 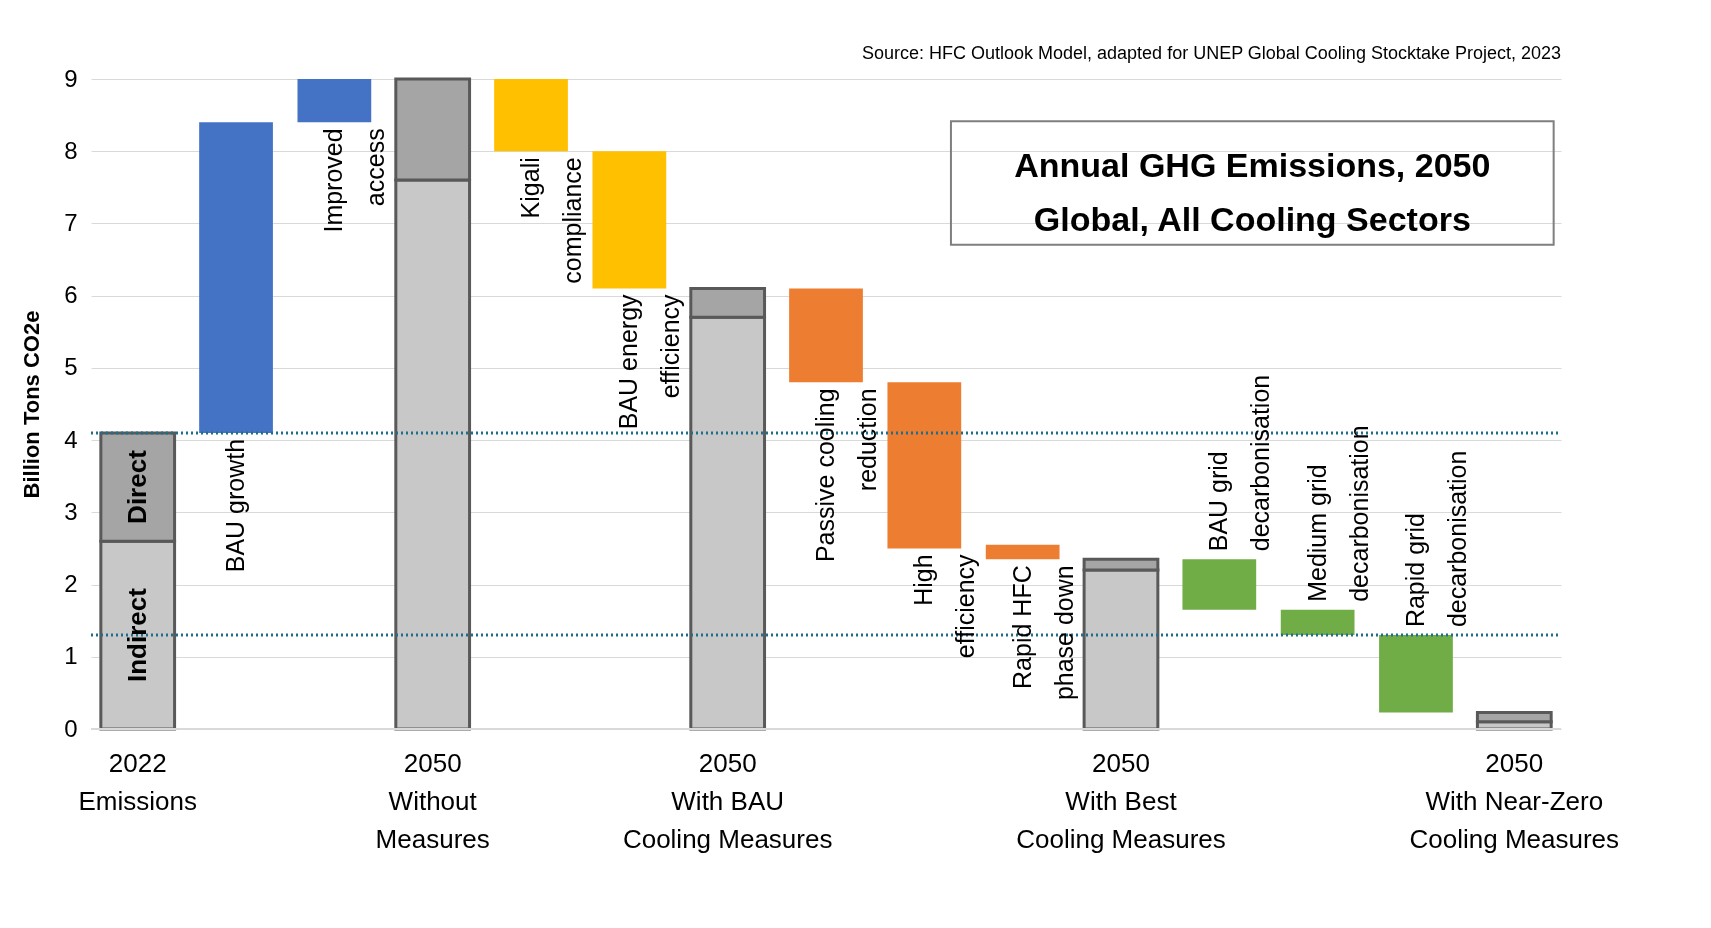 I want to click on x-tick-label: Improved access, so click(x=354, y=180).